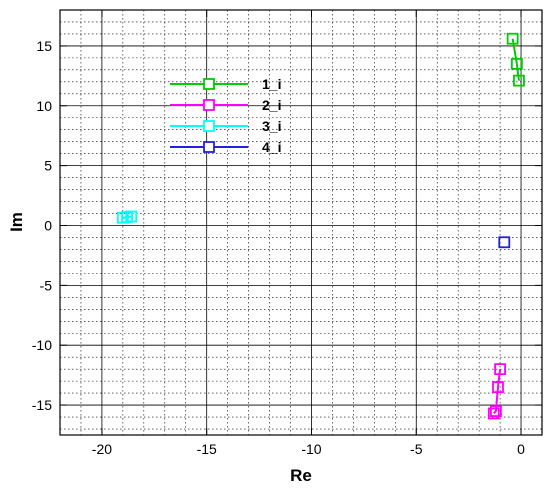 Image resolution: width=550 pixels, height=489 pixels. I want to click on x-tick-label: -10, so click(311, 449).